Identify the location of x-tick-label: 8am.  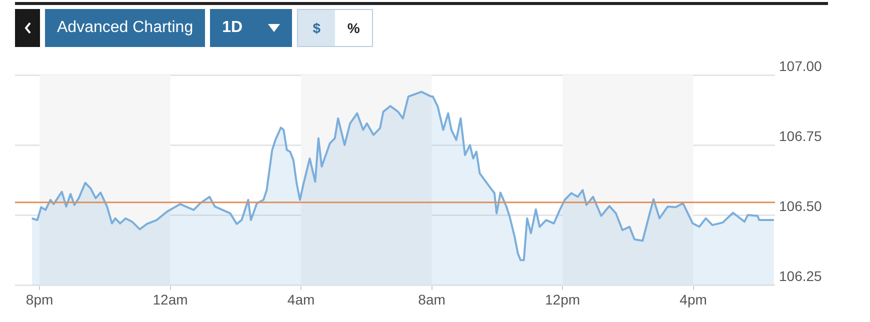
(432, 299).